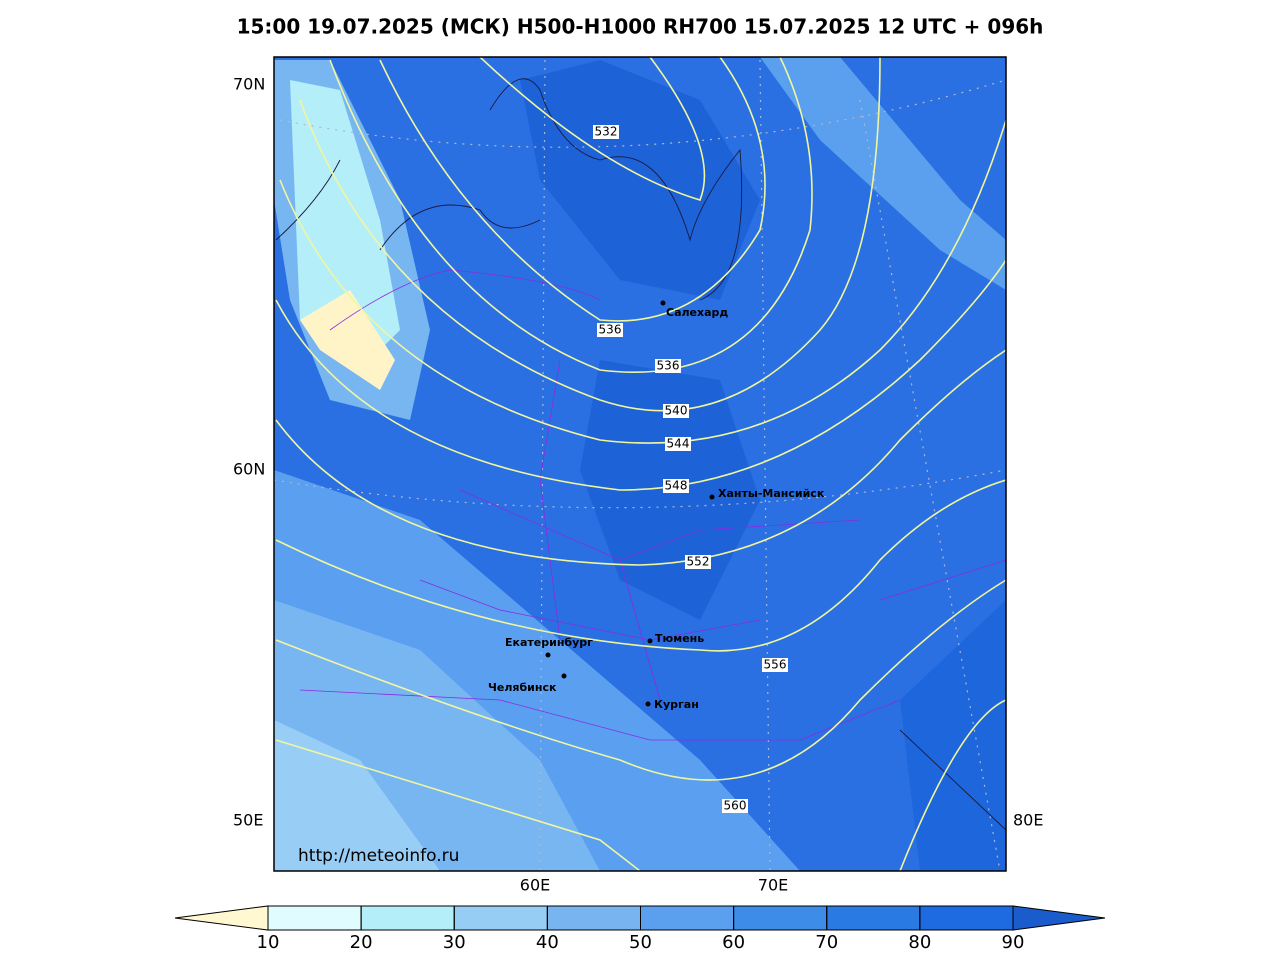 Image resolution: width=1281 pixels, height=967 pixels. What do you see at coordinates (771, 493) in the screenshot?
I see `city-label: Ханты-Мансийск` at bounding box center [771, 493].